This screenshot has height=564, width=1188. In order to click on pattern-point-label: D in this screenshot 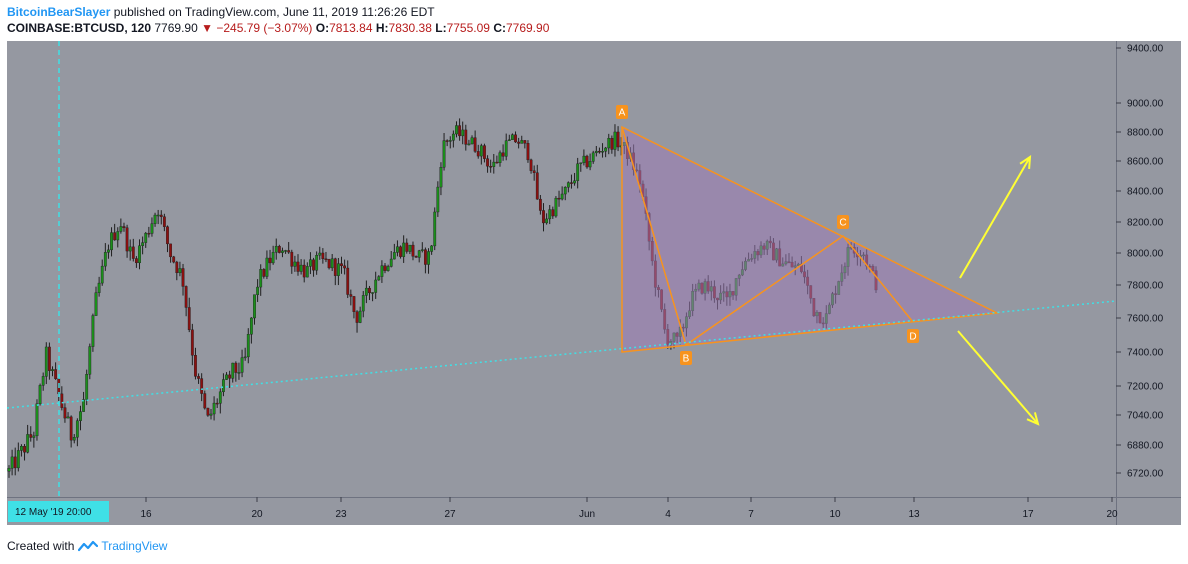, I will do `click(912, 337)`.